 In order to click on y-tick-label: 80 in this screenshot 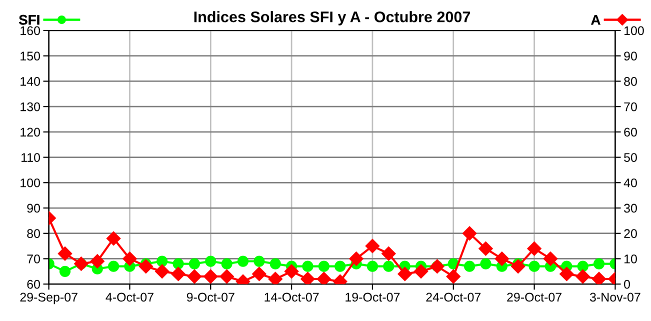, I will do `click(33, 233)`.